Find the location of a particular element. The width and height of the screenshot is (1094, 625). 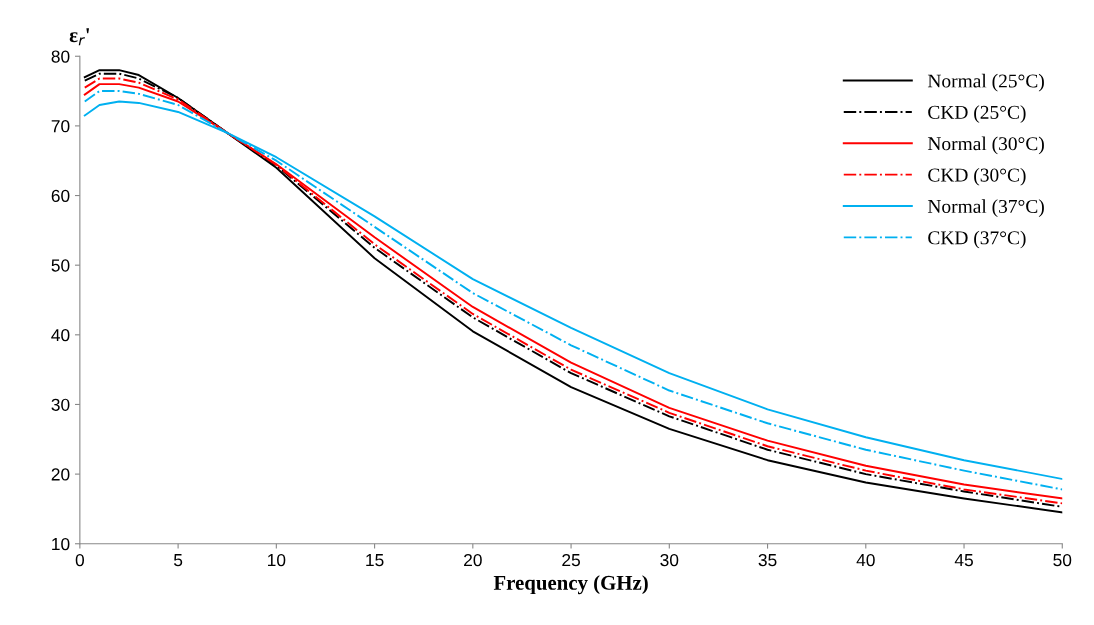

x-tick-label: 45 is located at coordinates (963, 560).